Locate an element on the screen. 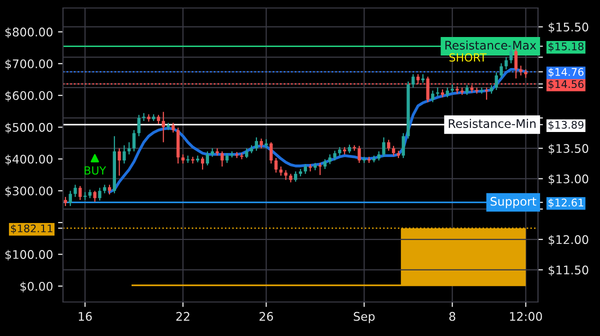 This screenshot has height=336, width=600. x-tick-label: 26 is located at coordinates (266, 316).